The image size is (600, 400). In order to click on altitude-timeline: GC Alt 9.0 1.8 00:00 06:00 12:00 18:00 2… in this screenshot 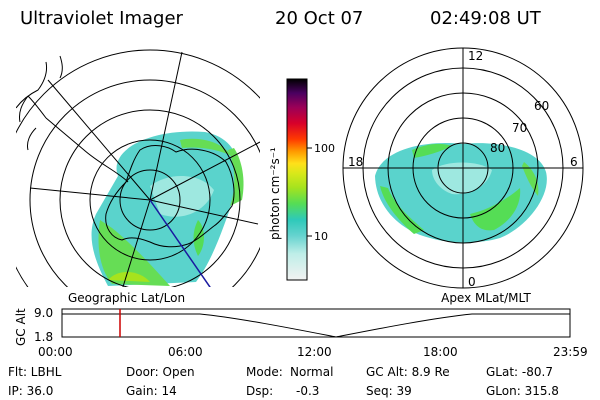, I will do `click(301, 332)`.